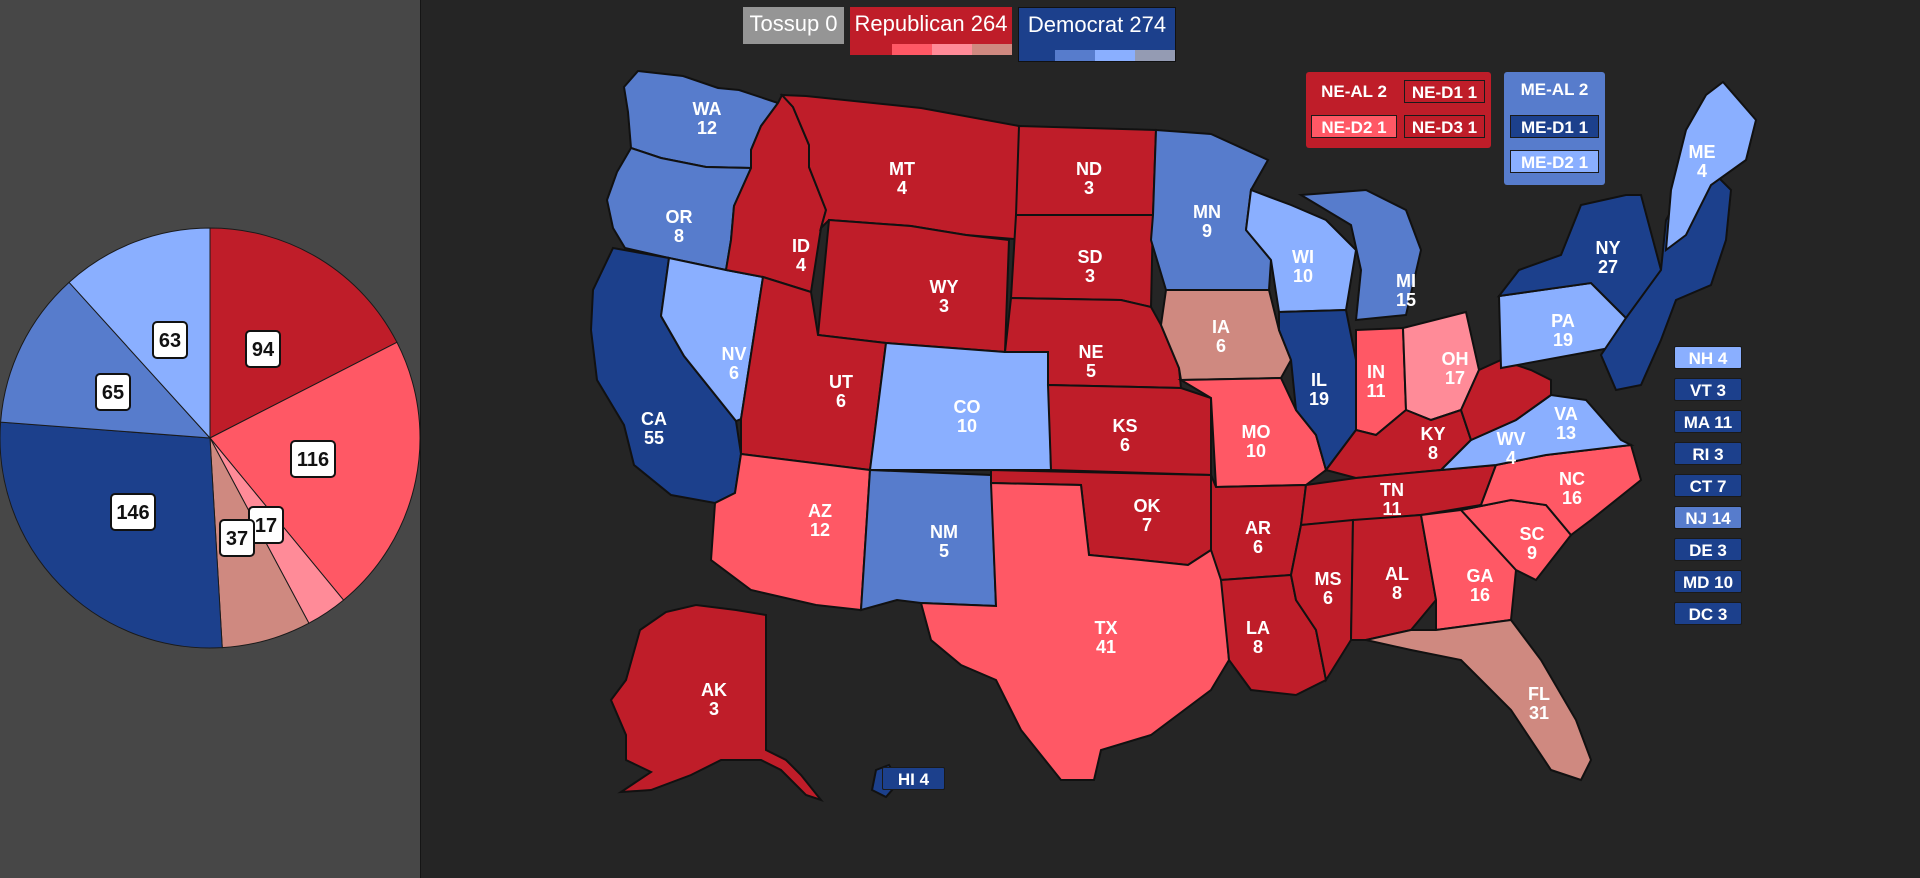 Image resolution: width=1920 pixels, height=878 pixels. I want to click on state-il-shape, so click(1317, 390).